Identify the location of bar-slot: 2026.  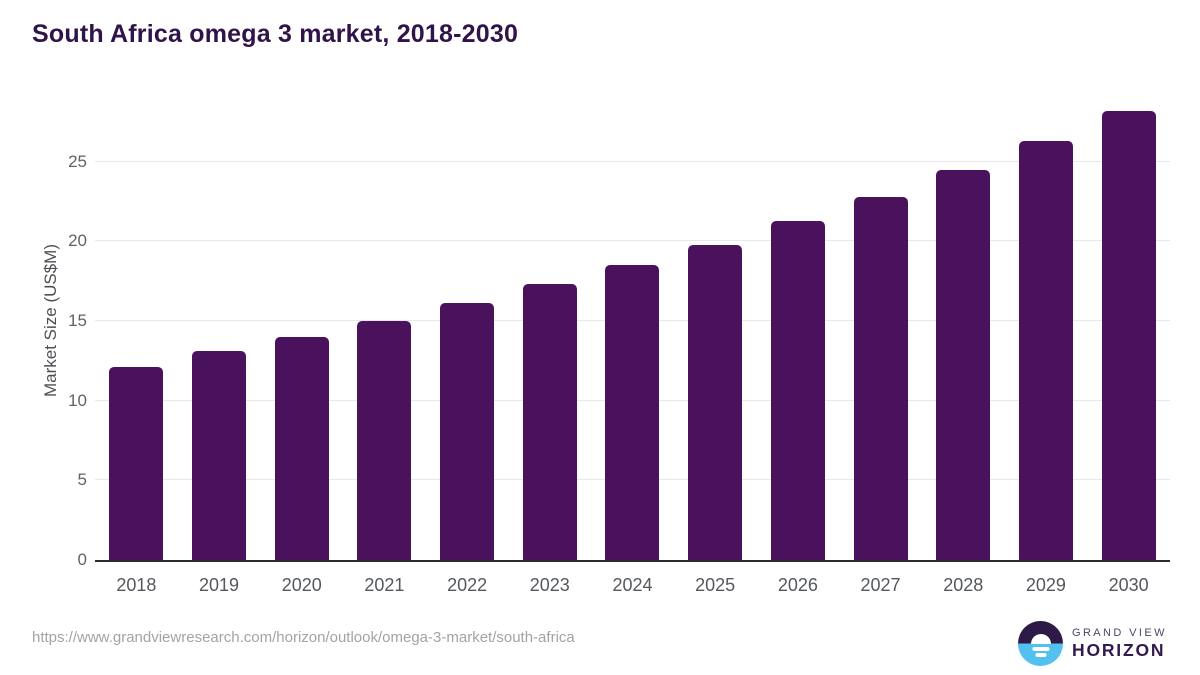
(798, 338).